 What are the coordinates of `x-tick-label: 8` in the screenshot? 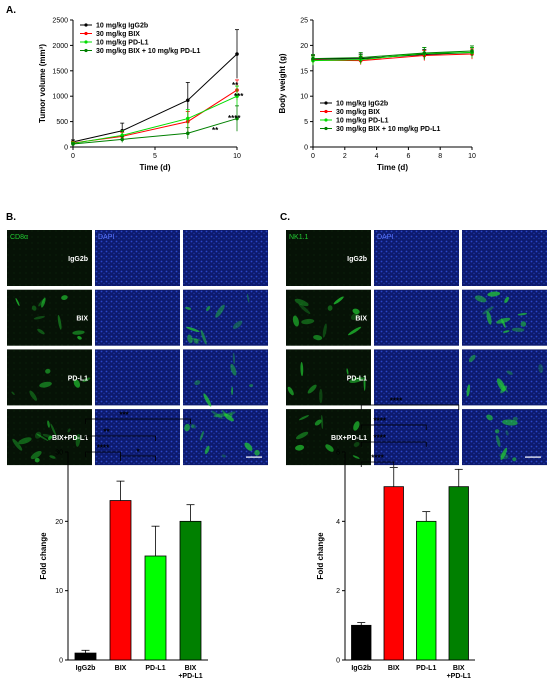 It's located at (440, 156).